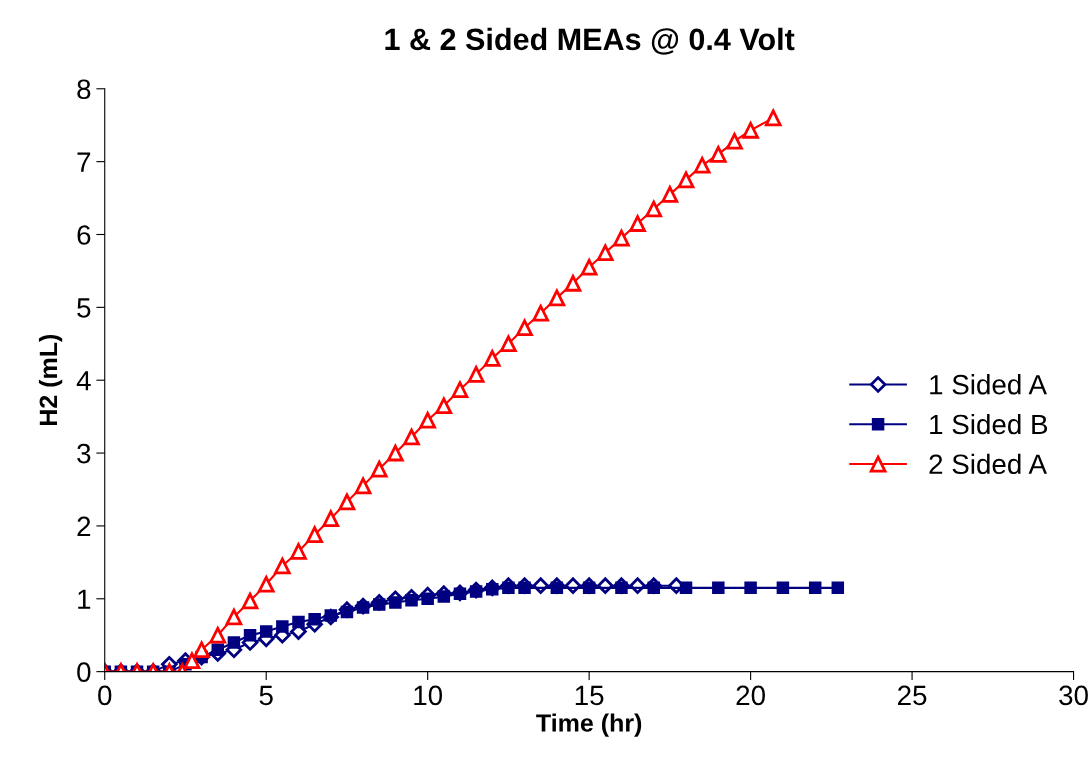  What do you see at coordinates (84, 89) in the screenshot?
I see `y-tick-label: 8` at bounding box center [84, 89].